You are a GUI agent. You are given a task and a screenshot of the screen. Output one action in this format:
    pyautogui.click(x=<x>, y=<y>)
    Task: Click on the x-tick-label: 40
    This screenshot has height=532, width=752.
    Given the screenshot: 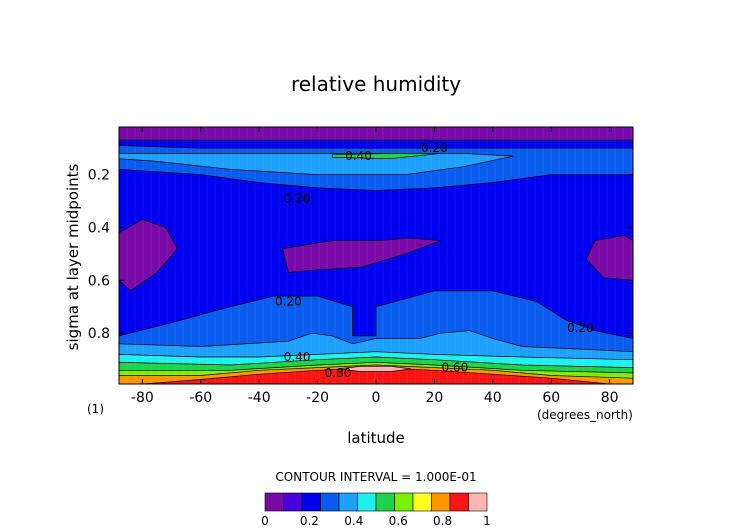 What is the action you would take?
    pyautogui.click(x=493, y=398)
    